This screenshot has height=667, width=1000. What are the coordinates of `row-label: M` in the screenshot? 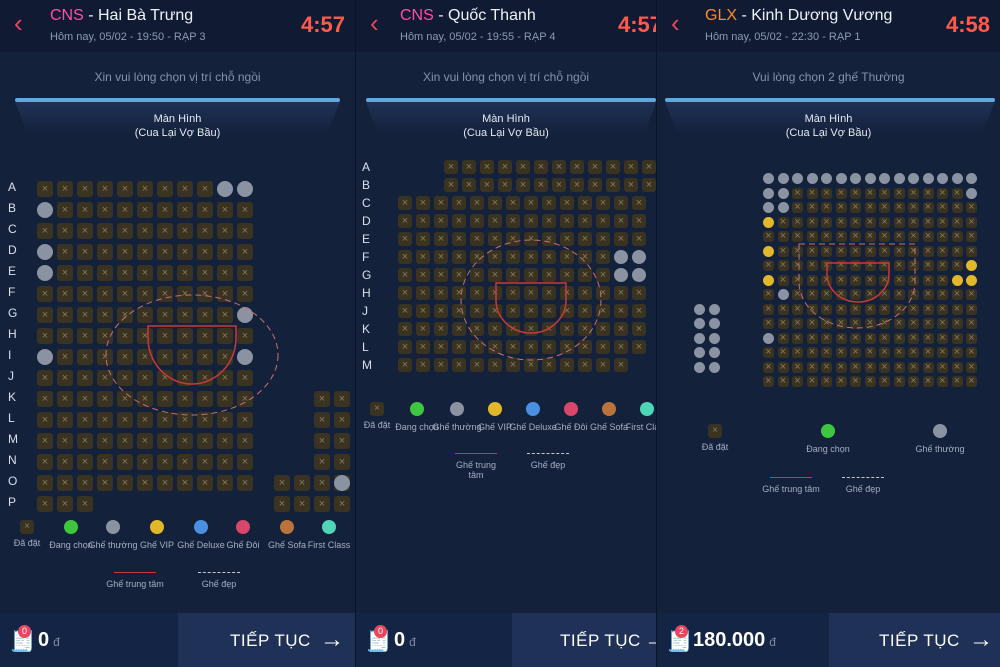 It's located at (13, 439).